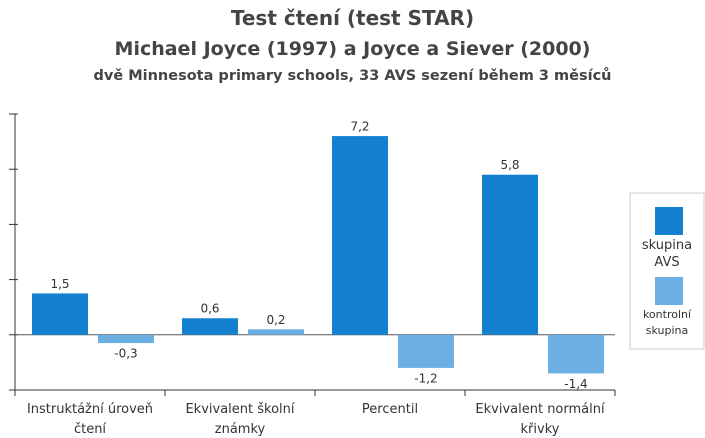 Image resolution: width=705 pixels, height=438 pixels. I want to click on data-label: -1,2, so click(425, 378).